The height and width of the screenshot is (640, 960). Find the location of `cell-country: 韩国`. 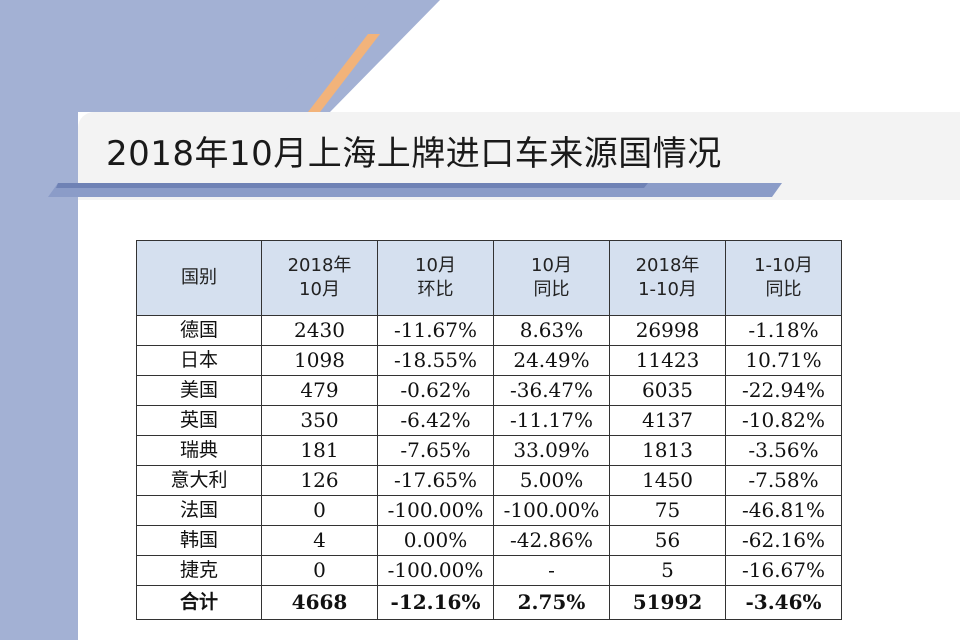

cell-country: 韩国 is located at coordinates (199, 540).